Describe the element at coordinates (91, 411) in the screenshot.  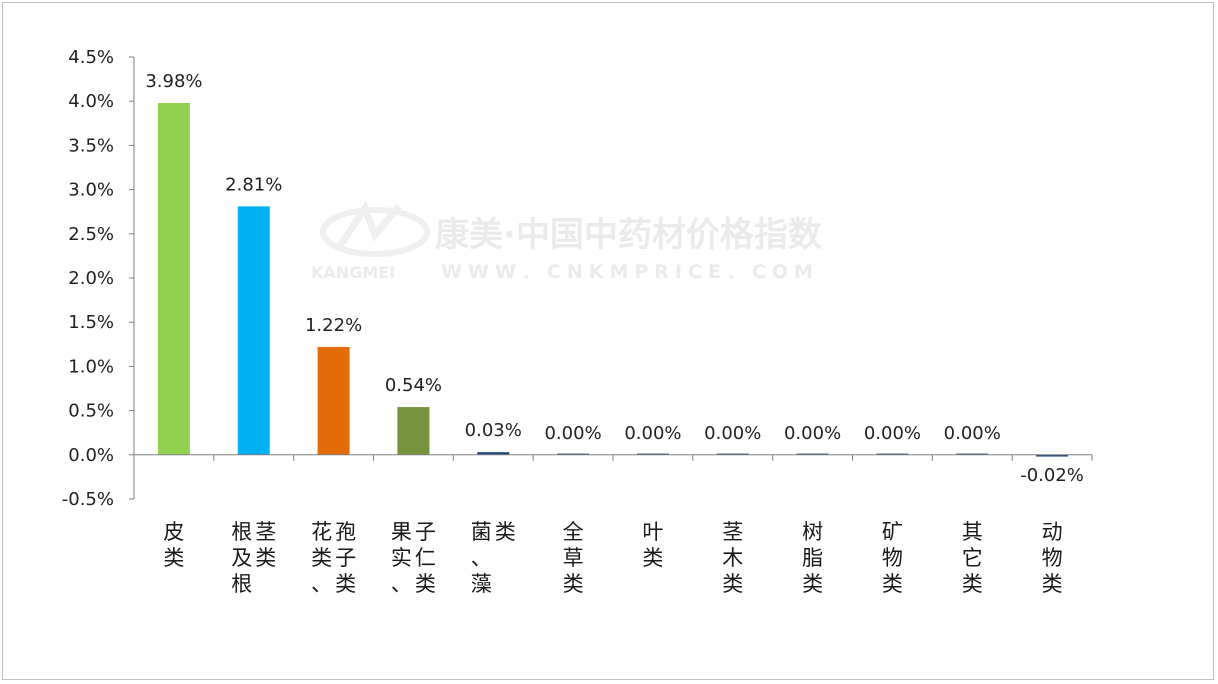
I see `y-tick-label: 0.5%` at that location.